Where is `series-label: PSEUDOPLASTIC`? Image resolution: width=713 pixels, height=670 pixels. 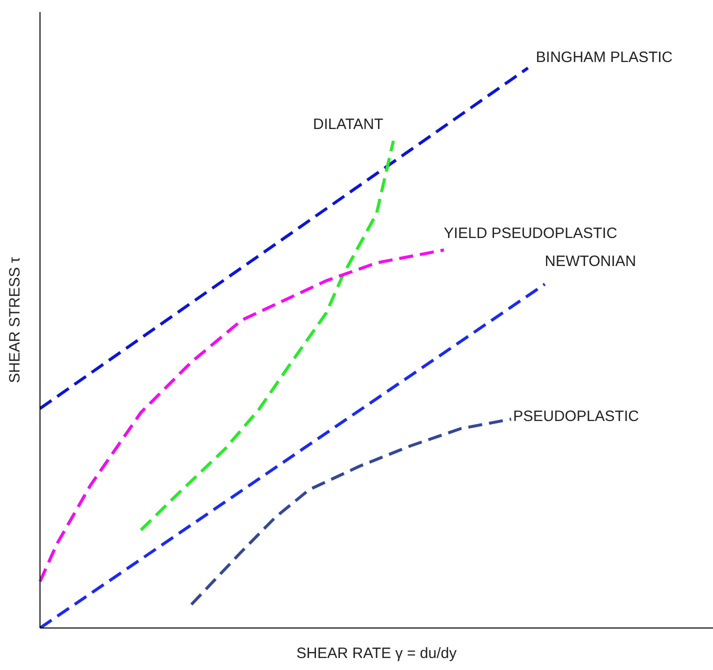 series-label: PSEUDOPLASTIC is located at coordinates (576, 417).